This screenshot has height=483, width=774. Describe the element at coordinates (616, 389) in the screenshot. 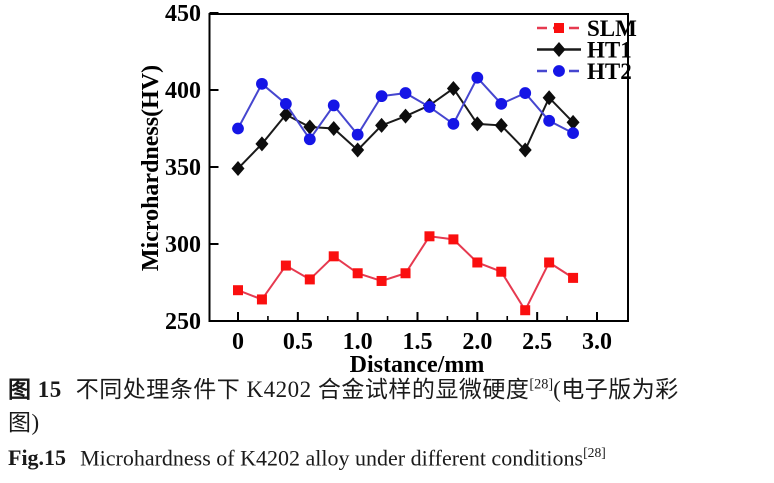

I see `caption-zh-tail: (电子版为彩` at that location.